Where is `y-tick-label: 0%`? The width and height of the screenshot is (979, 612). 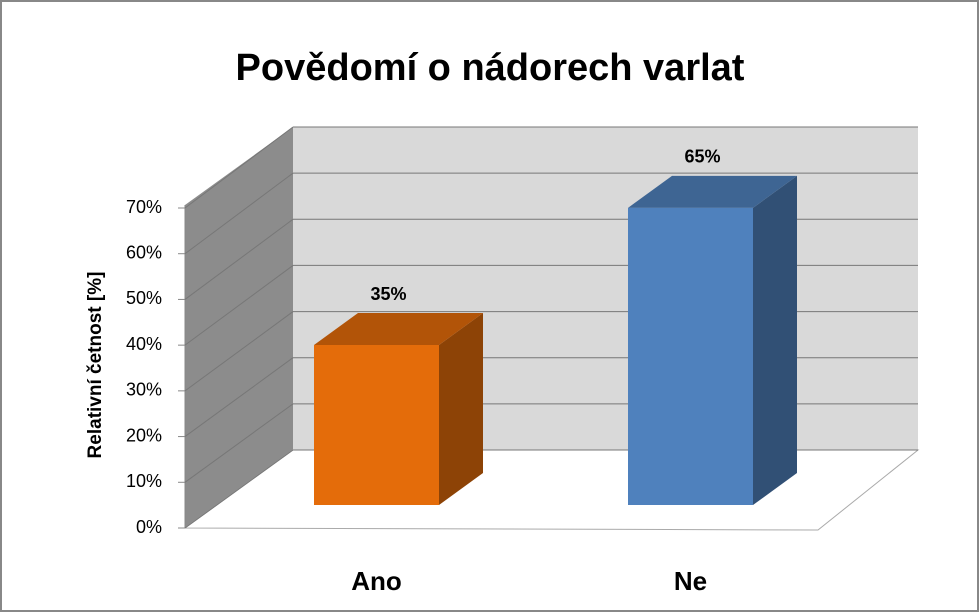
y-tick-label: 0% is located at coordinates (149, 527).